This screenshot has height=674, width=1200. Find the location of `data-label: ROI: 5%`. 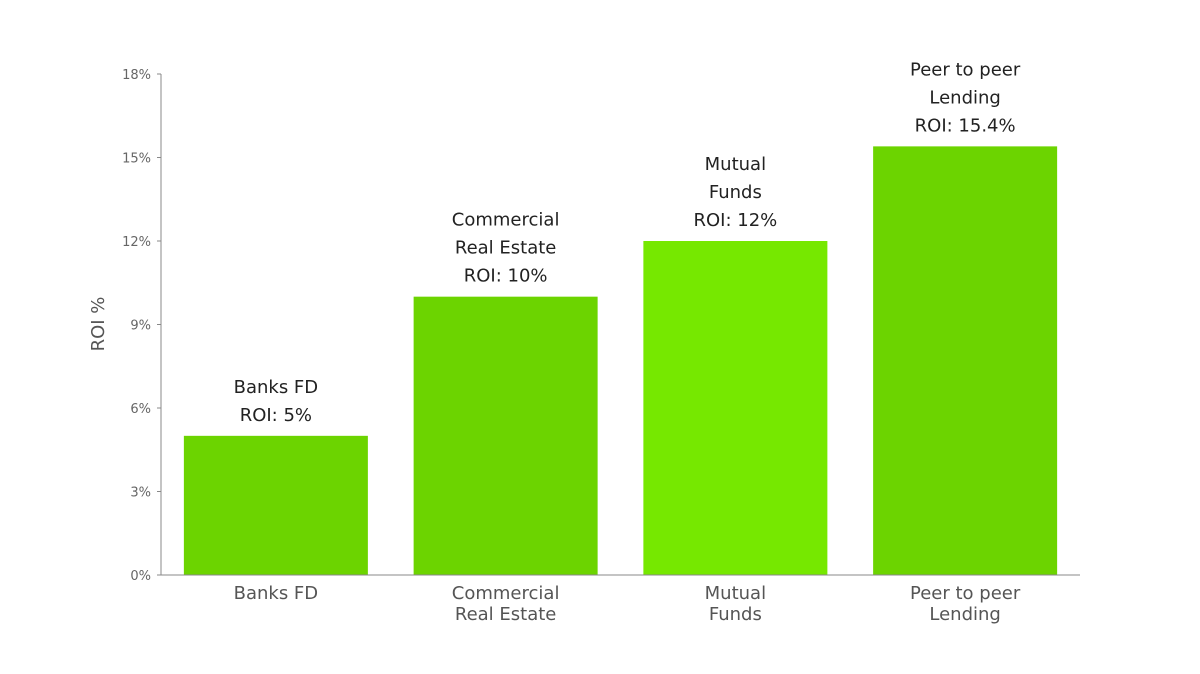

data-label: ROI: 5% is located at coordinates (276, 415).